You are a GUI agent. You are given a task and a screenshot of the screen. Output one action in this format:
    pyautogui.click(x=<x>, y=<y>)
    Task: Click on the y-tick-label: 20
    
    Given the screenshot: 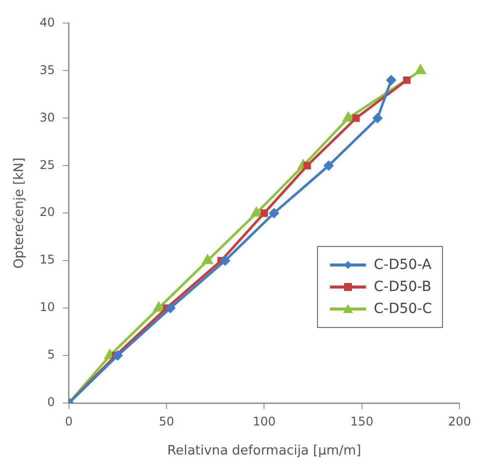 What is the action you would take?
    pyautogui.click(x=47, y=212)
    